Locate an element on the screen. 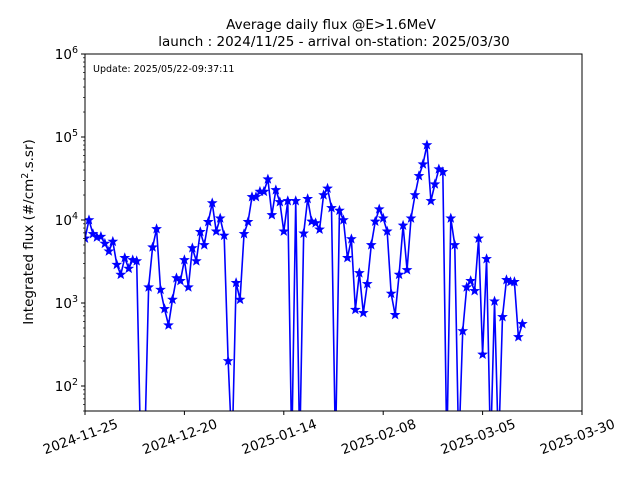 This screenshot has width=640, height=480. y-axis-label-sup: 2 is located at coordinates (25, 176).